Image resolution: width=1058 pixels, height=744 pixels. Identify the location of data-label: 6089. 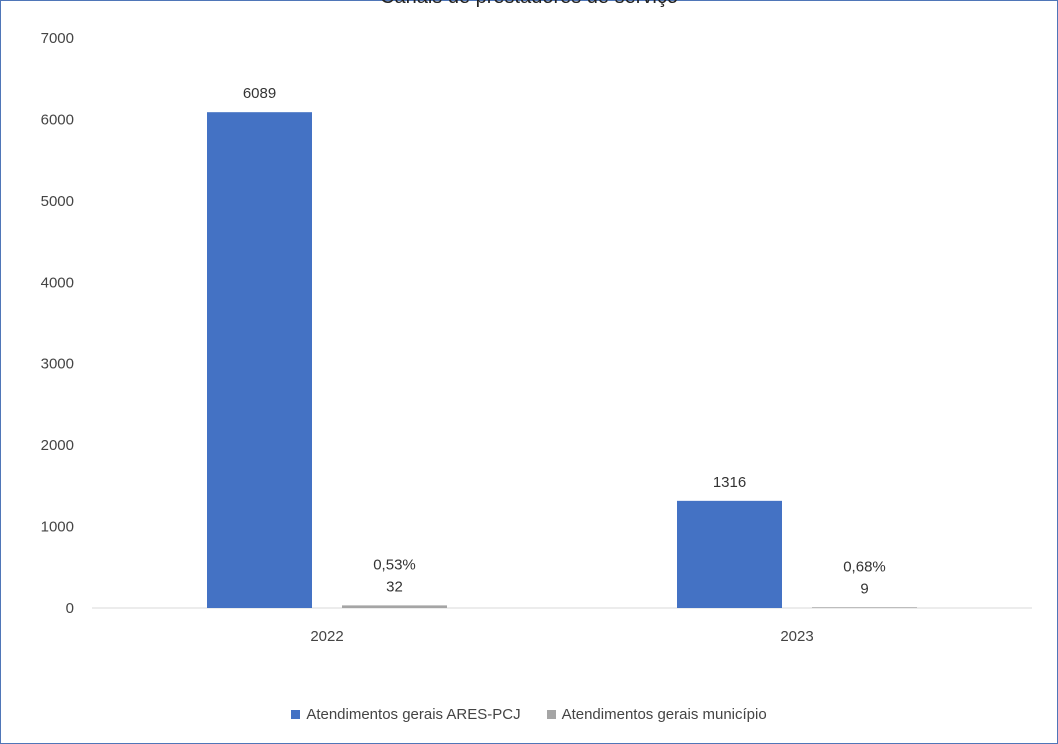
(259, 93).